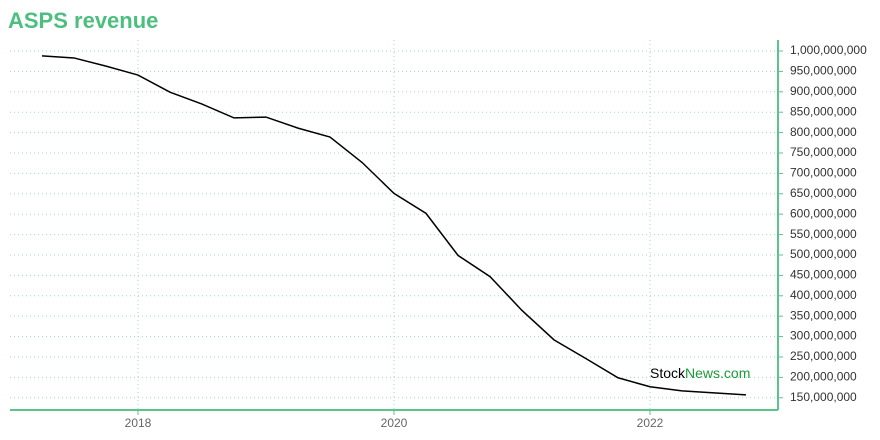  Describe the element at coordinates (823, 152) in the screenshot. I see `y-tick-label: 750,000,000` at that location.